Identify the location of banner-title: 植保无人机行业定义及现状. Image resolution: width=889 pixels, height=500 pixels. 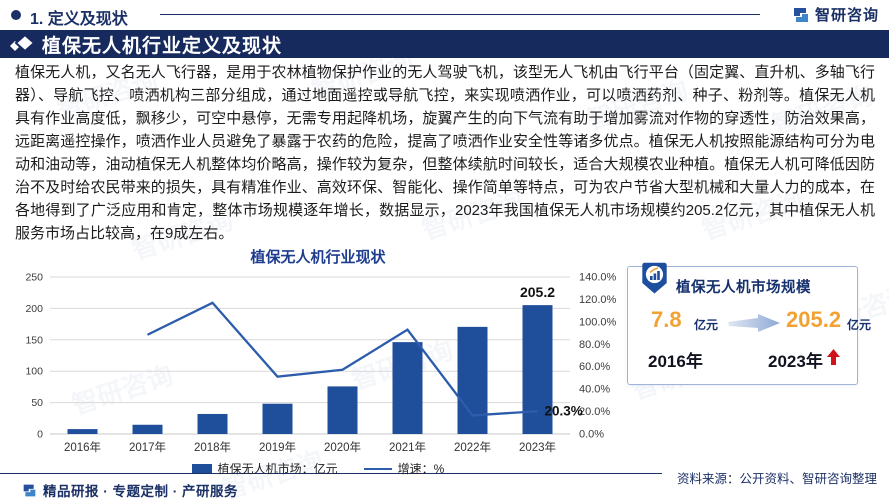
(162, 46).